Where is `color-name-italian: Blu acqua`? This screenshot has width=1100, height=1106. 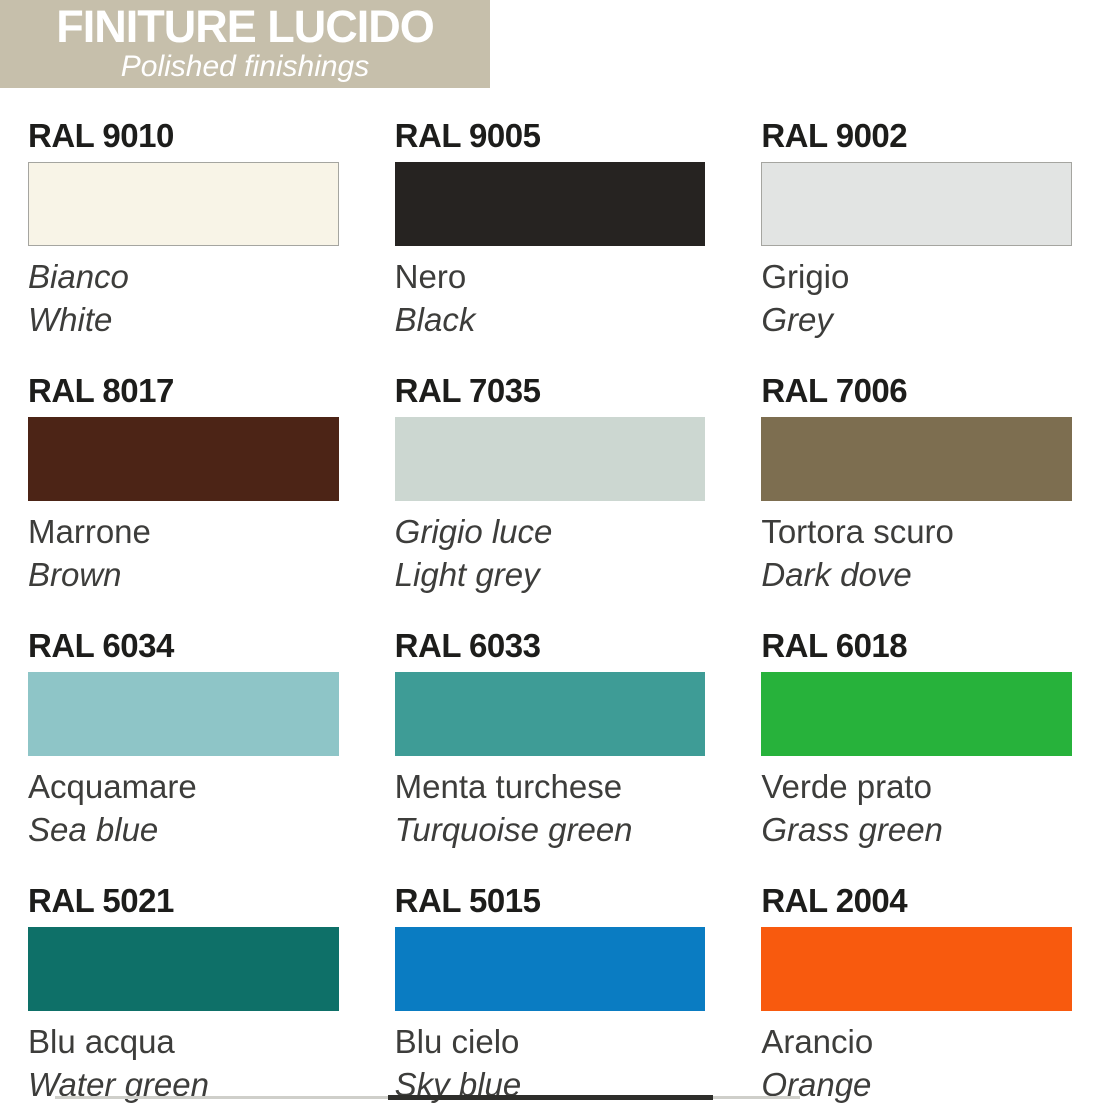 color-name-italian: Blu acqua is located at coordinates (101, 1041).